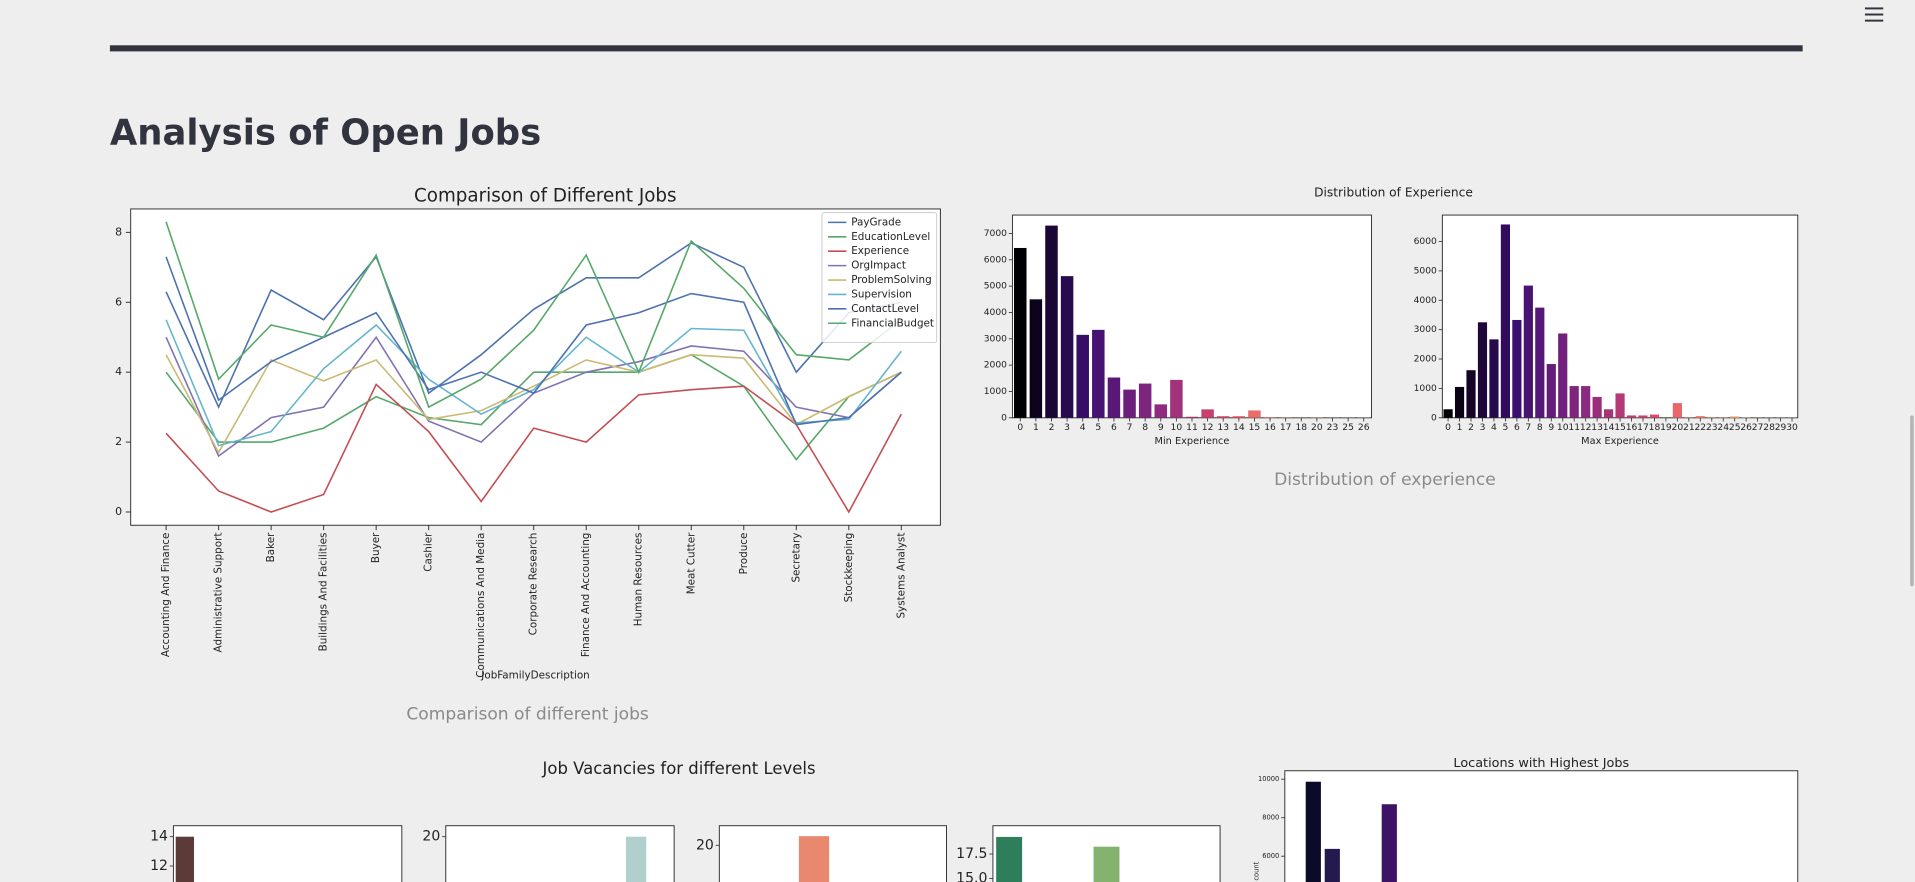 The width and height of the screenshot is (1915, 882). I want to click on x-tick-label: 12, so click(1586, 428).